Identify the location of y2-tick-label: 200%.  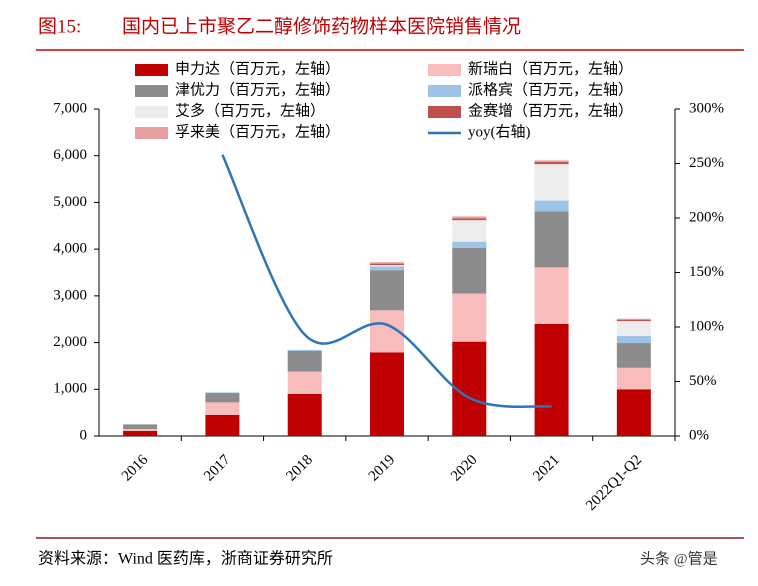
(706, 217).